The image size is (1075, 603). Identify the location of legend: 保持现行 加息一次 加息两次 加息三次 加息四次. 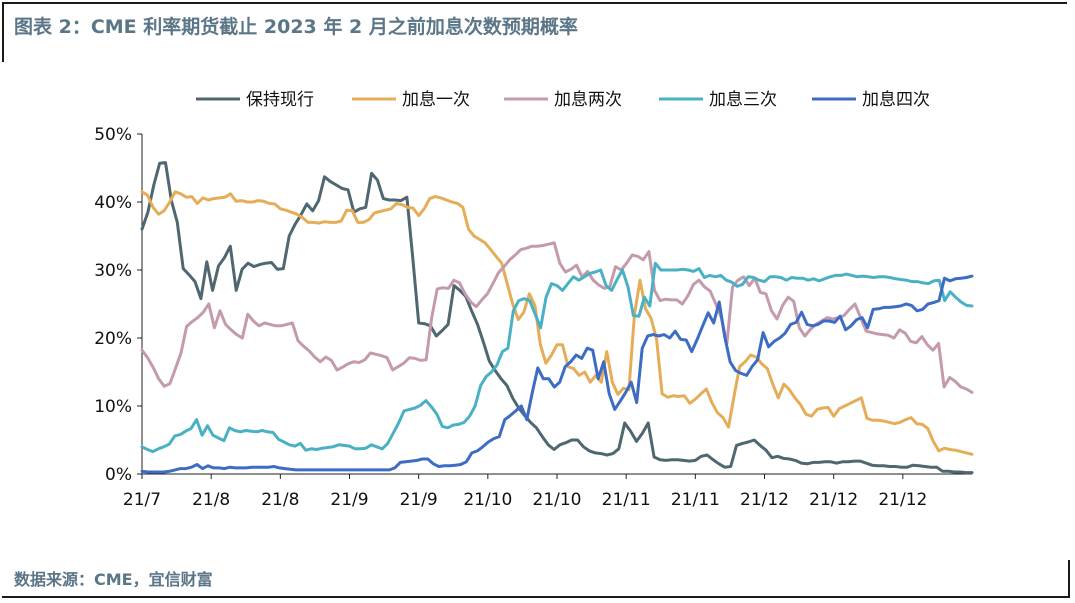
(563, 100).